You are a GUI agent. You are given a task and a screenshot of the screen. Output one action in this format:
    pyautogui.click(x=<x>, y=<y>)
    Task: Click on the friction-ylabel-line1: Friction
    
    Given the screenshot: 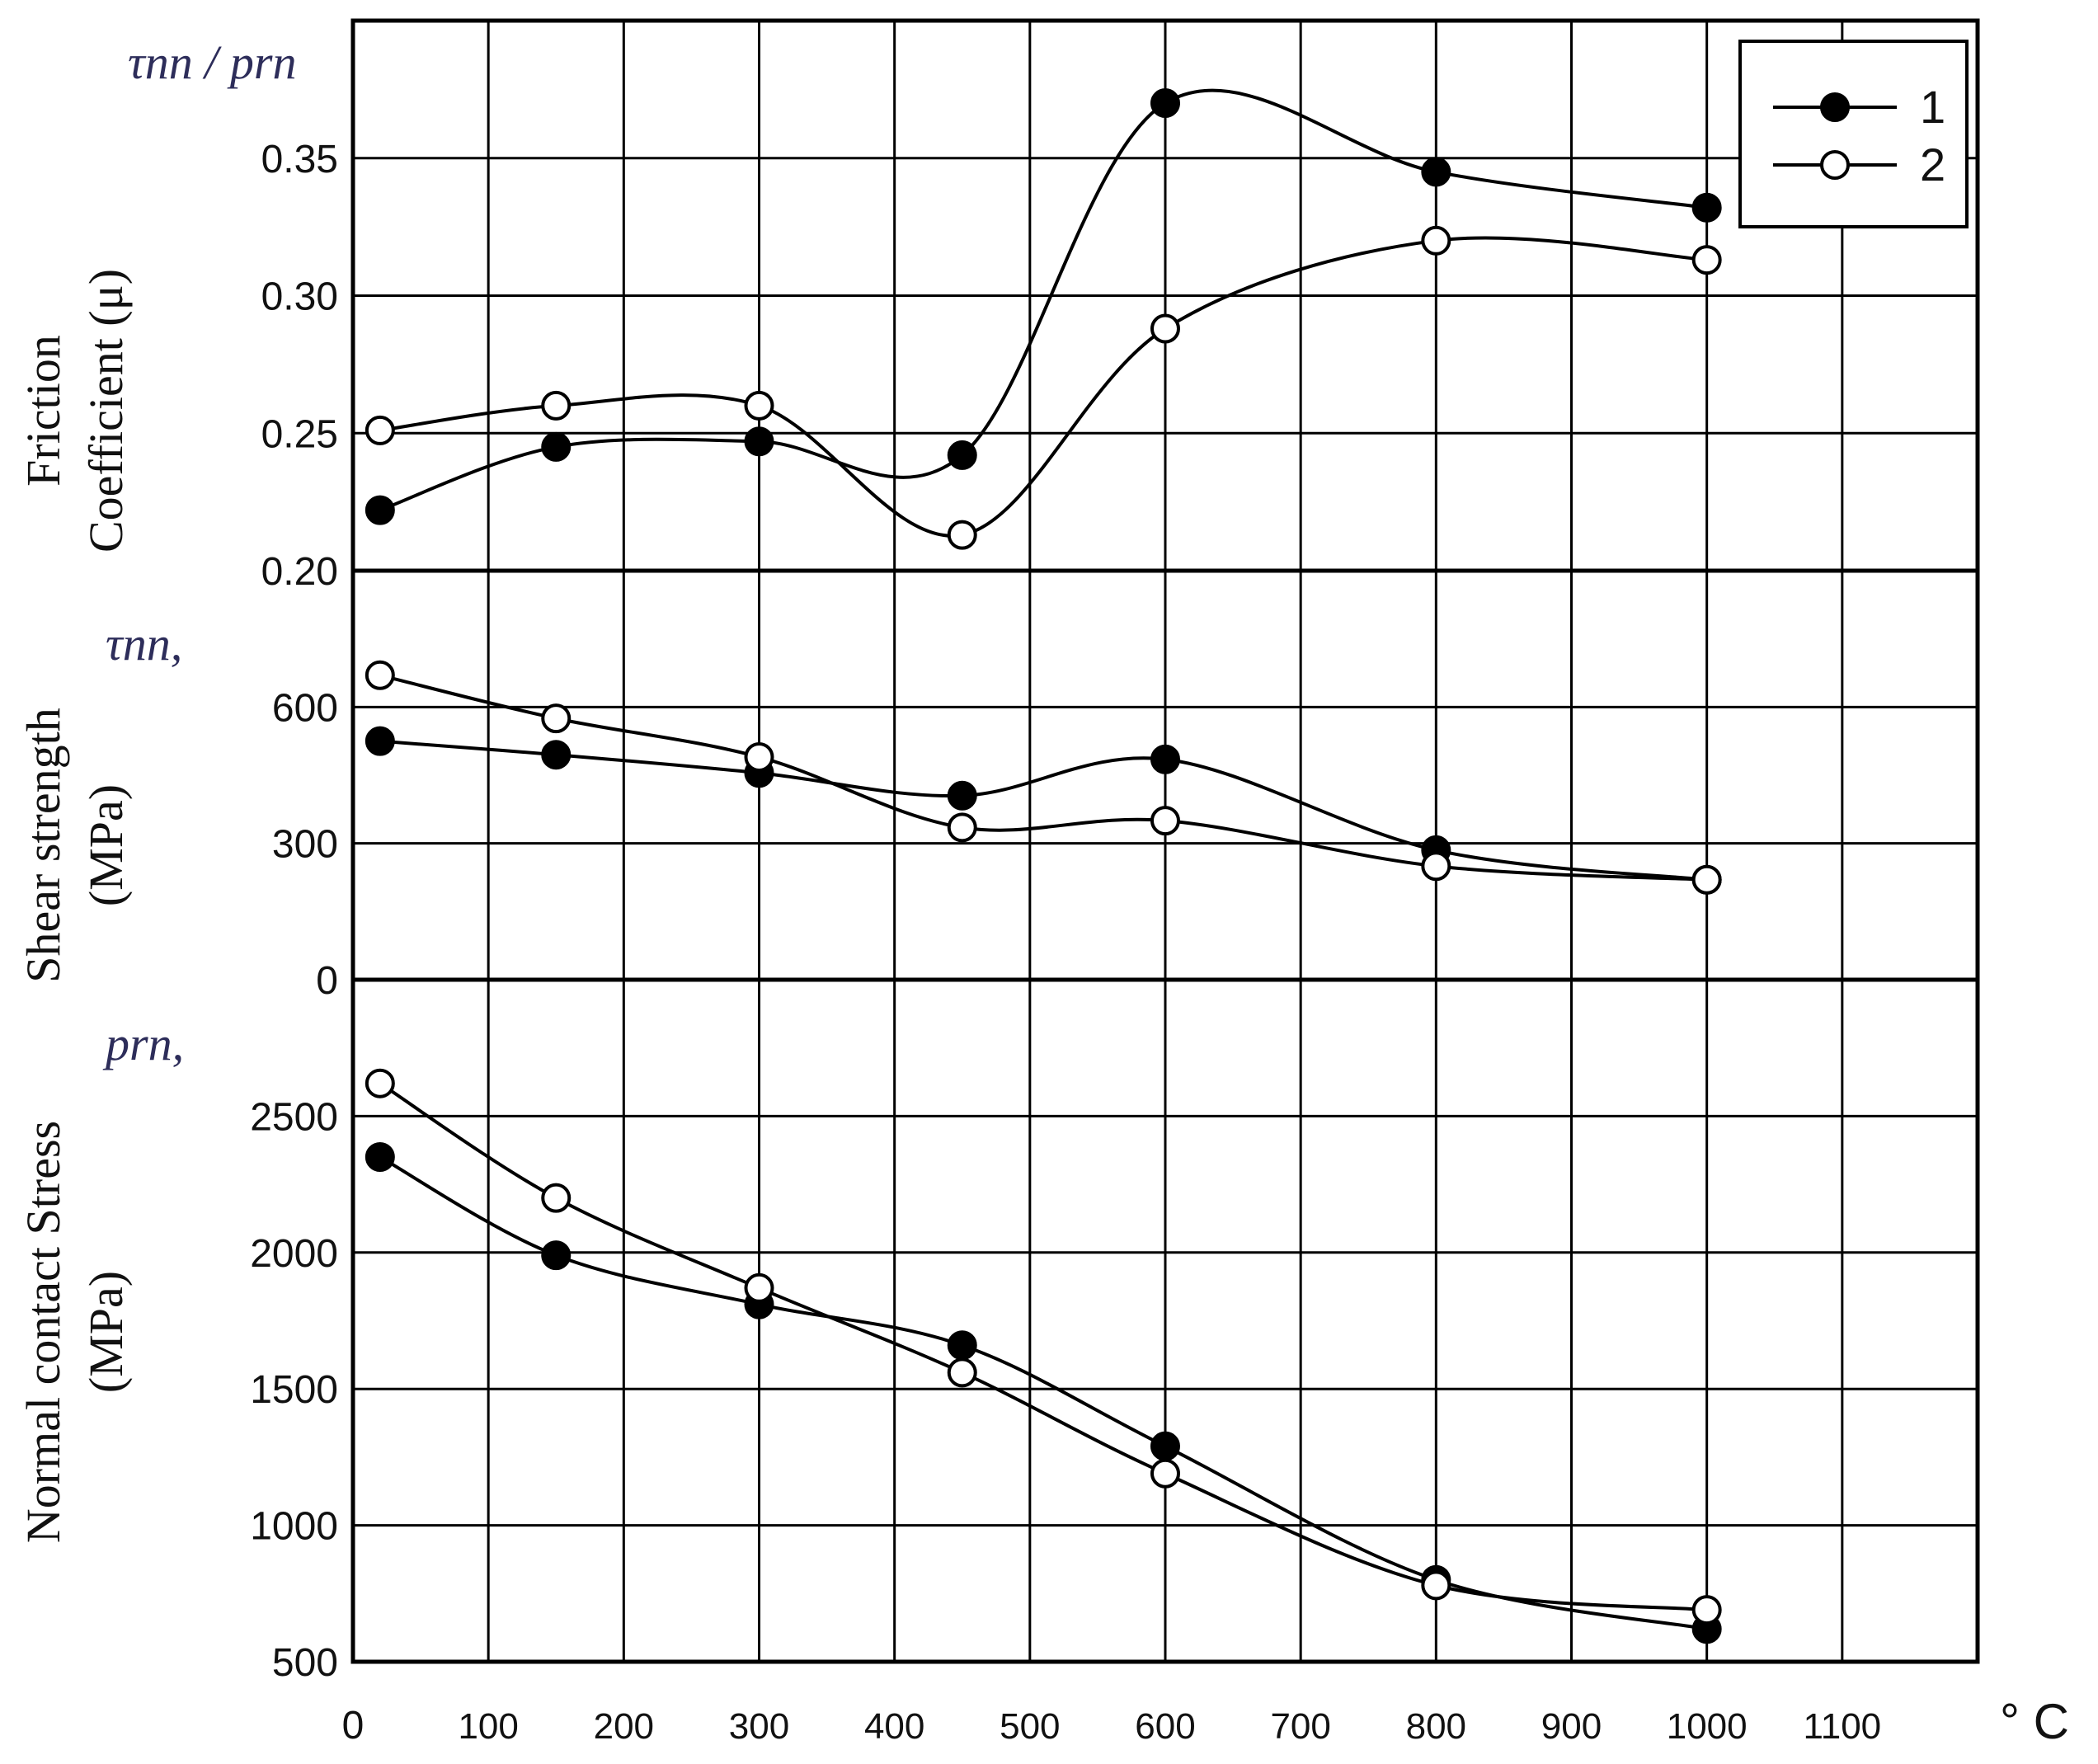 What is the action you would take?
    pyautogui.click(x=43, y=411)
    